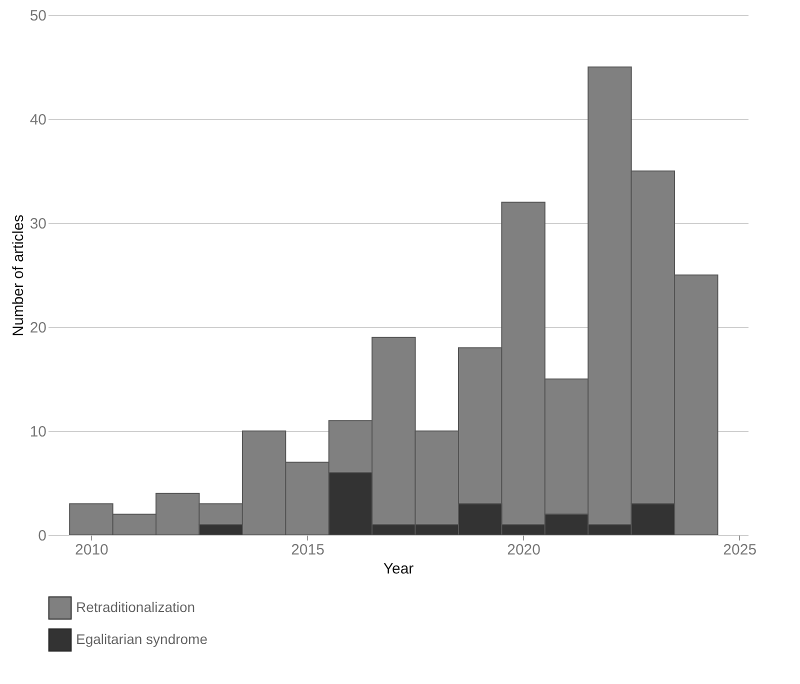  Describe the element at coordinates (136, 607) in the screenshot. I see `legend-label: Retraditionalization` at that location.